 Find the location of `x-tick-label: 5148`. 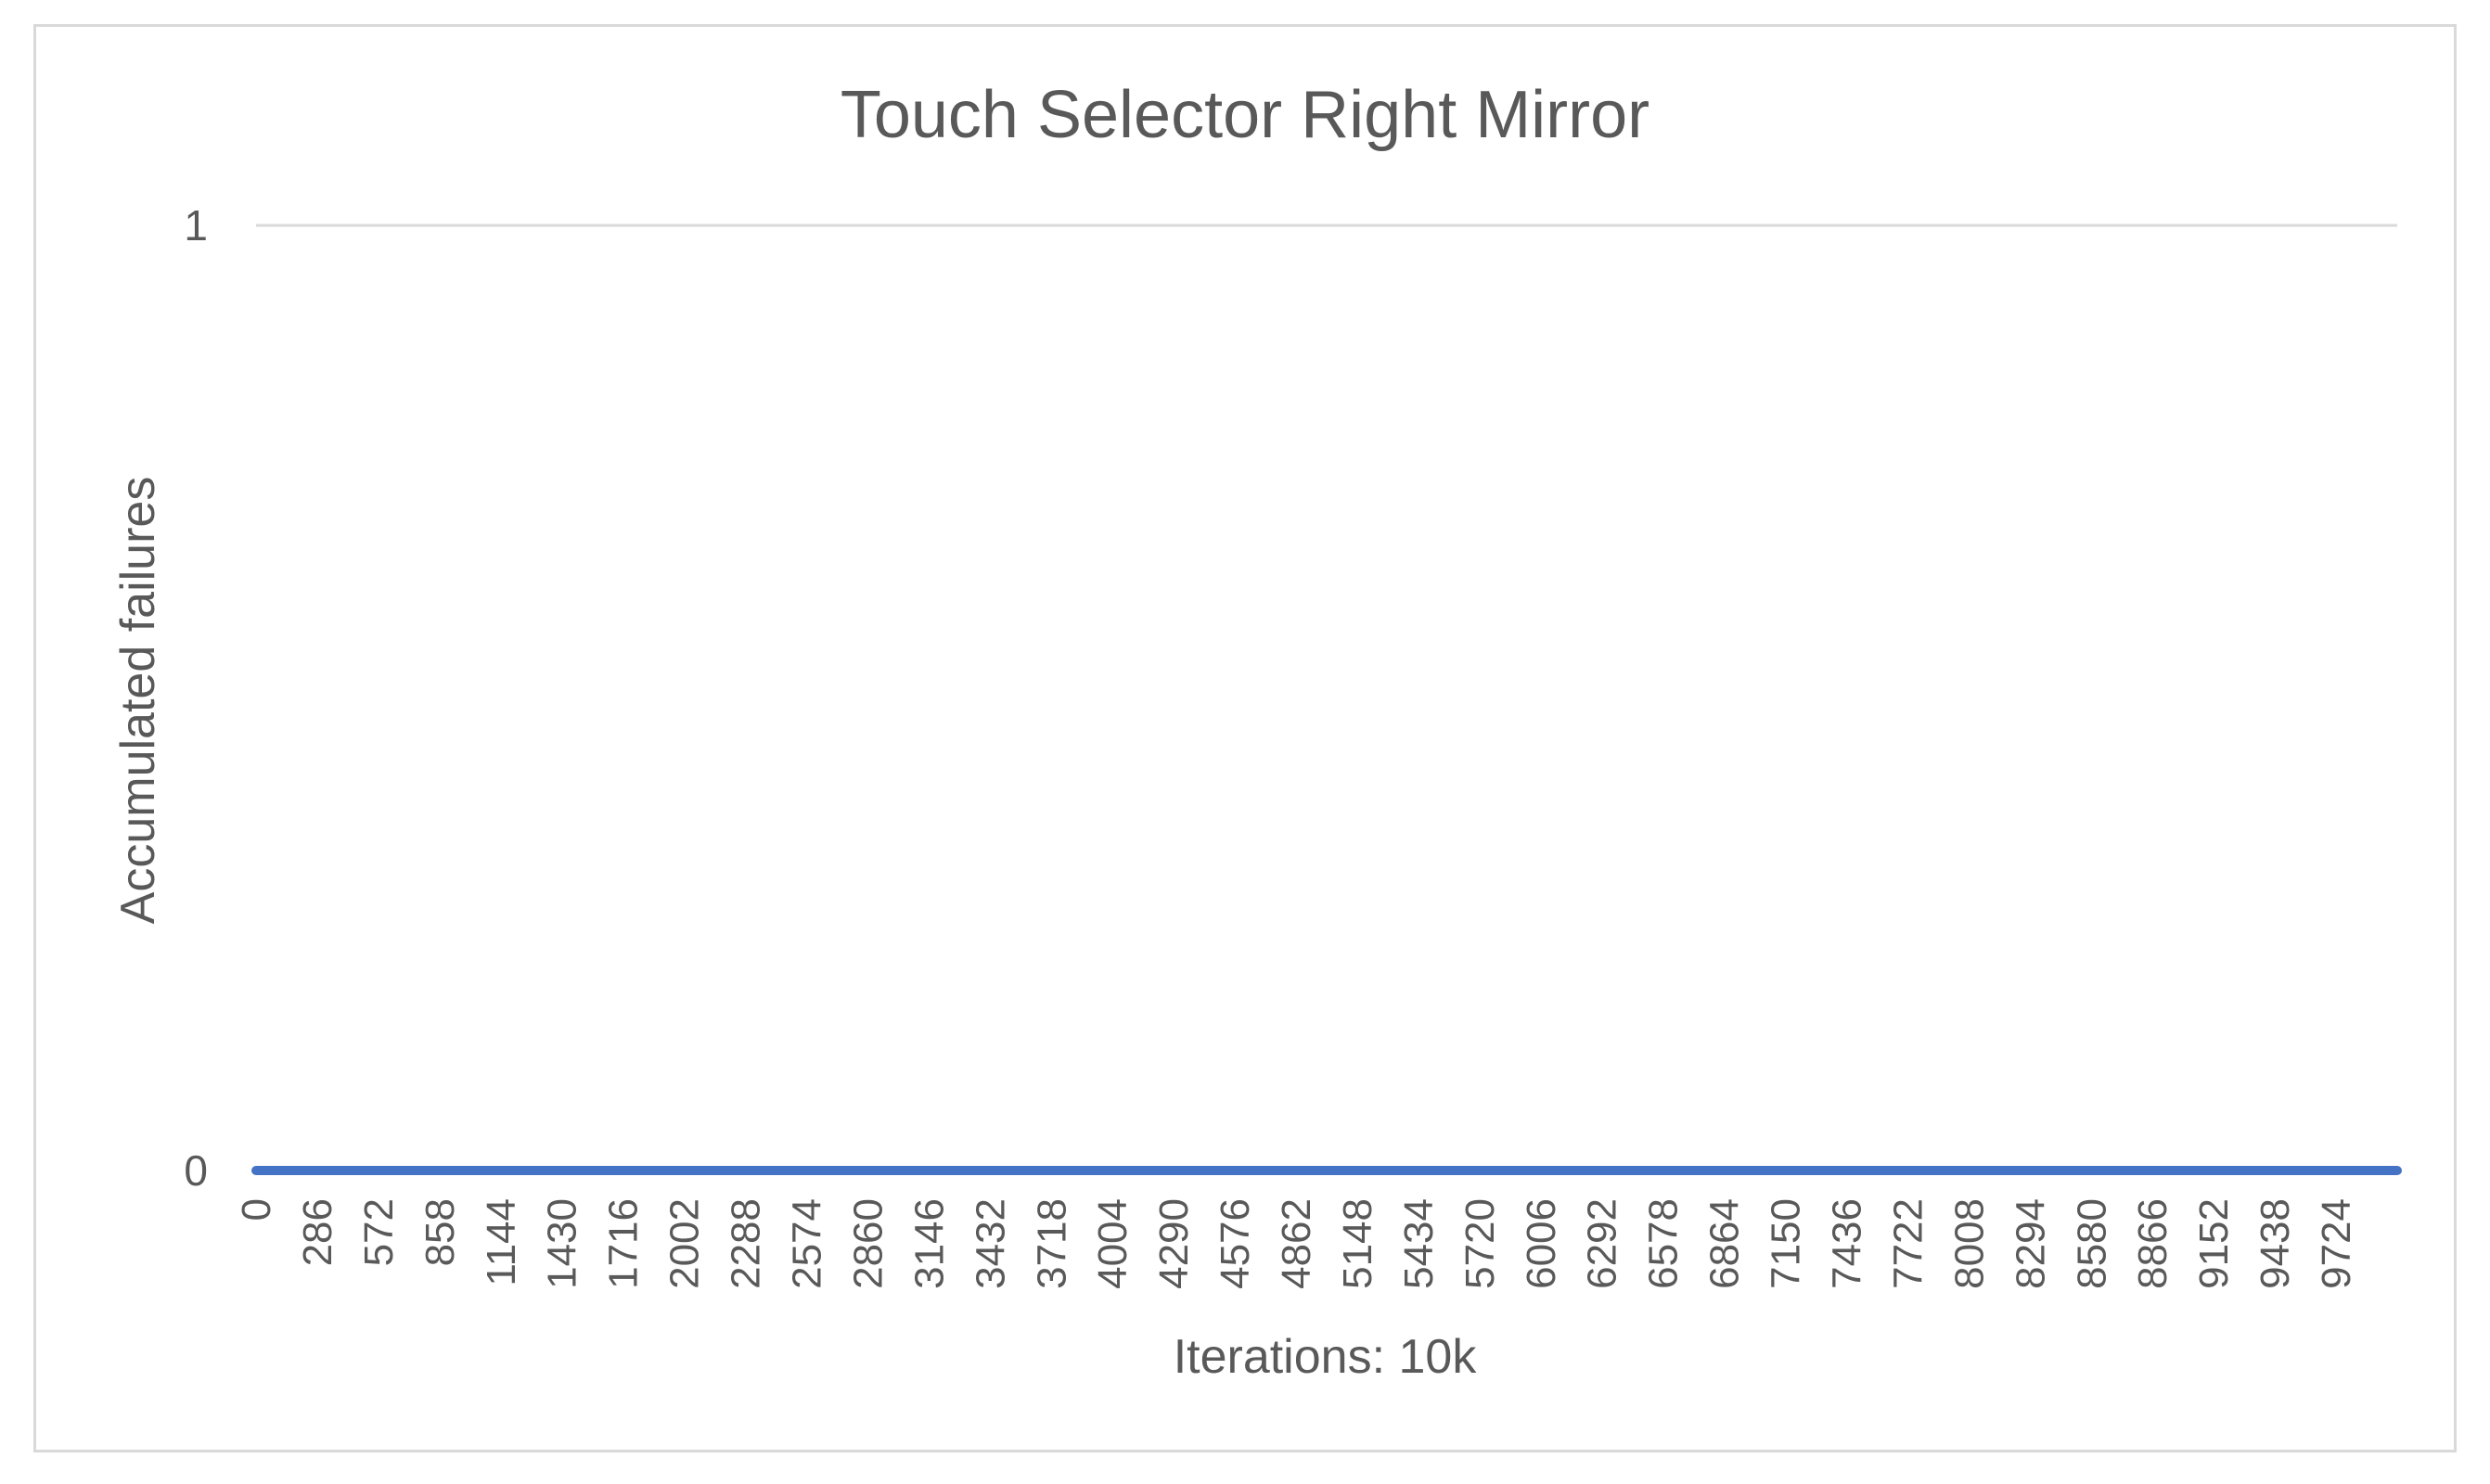

x-tick-label: 5148 is located at coordinates (1357, 1243).